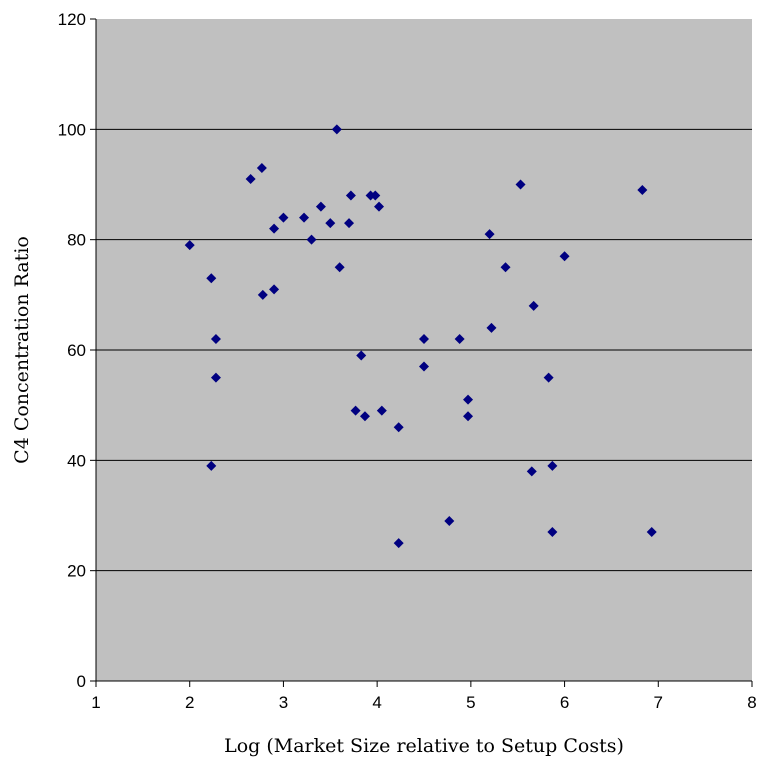  What do you see at coordinates (189, 702) in the screenshot?
I see `x-tick-label: 2` at bounding box center [189, 702].